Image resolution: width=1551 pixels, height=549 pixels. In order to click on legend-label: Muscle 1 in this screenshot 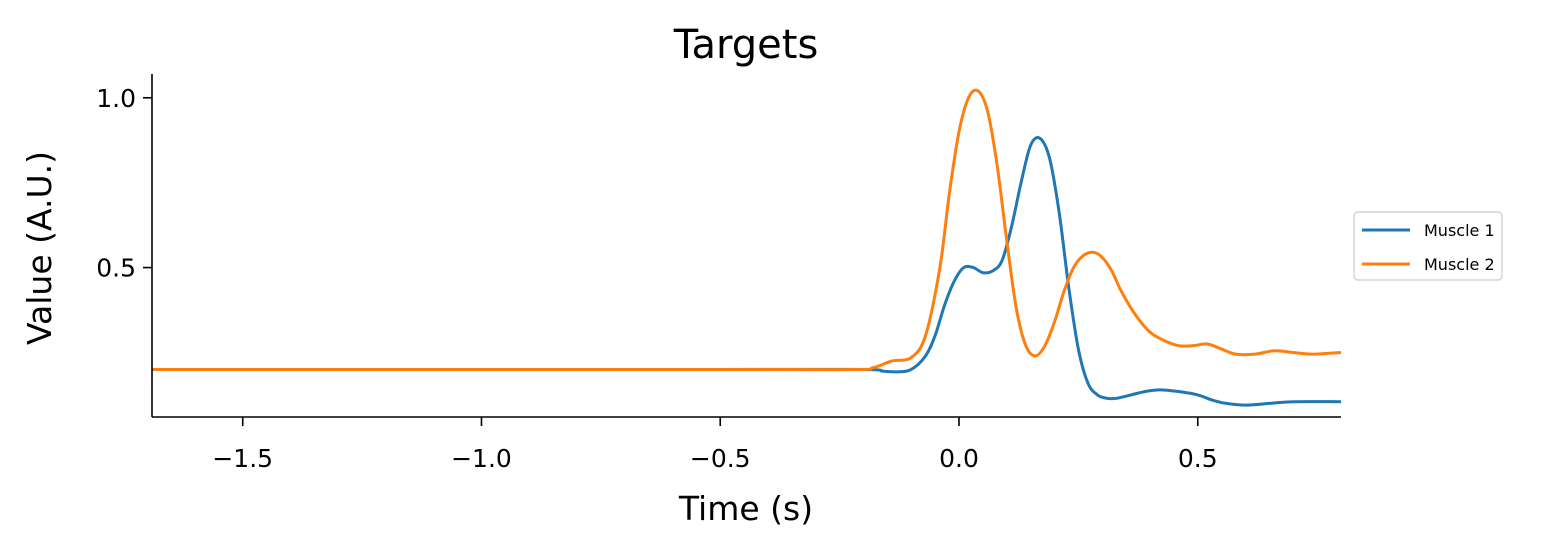, I will do `click(1459, 230)`.